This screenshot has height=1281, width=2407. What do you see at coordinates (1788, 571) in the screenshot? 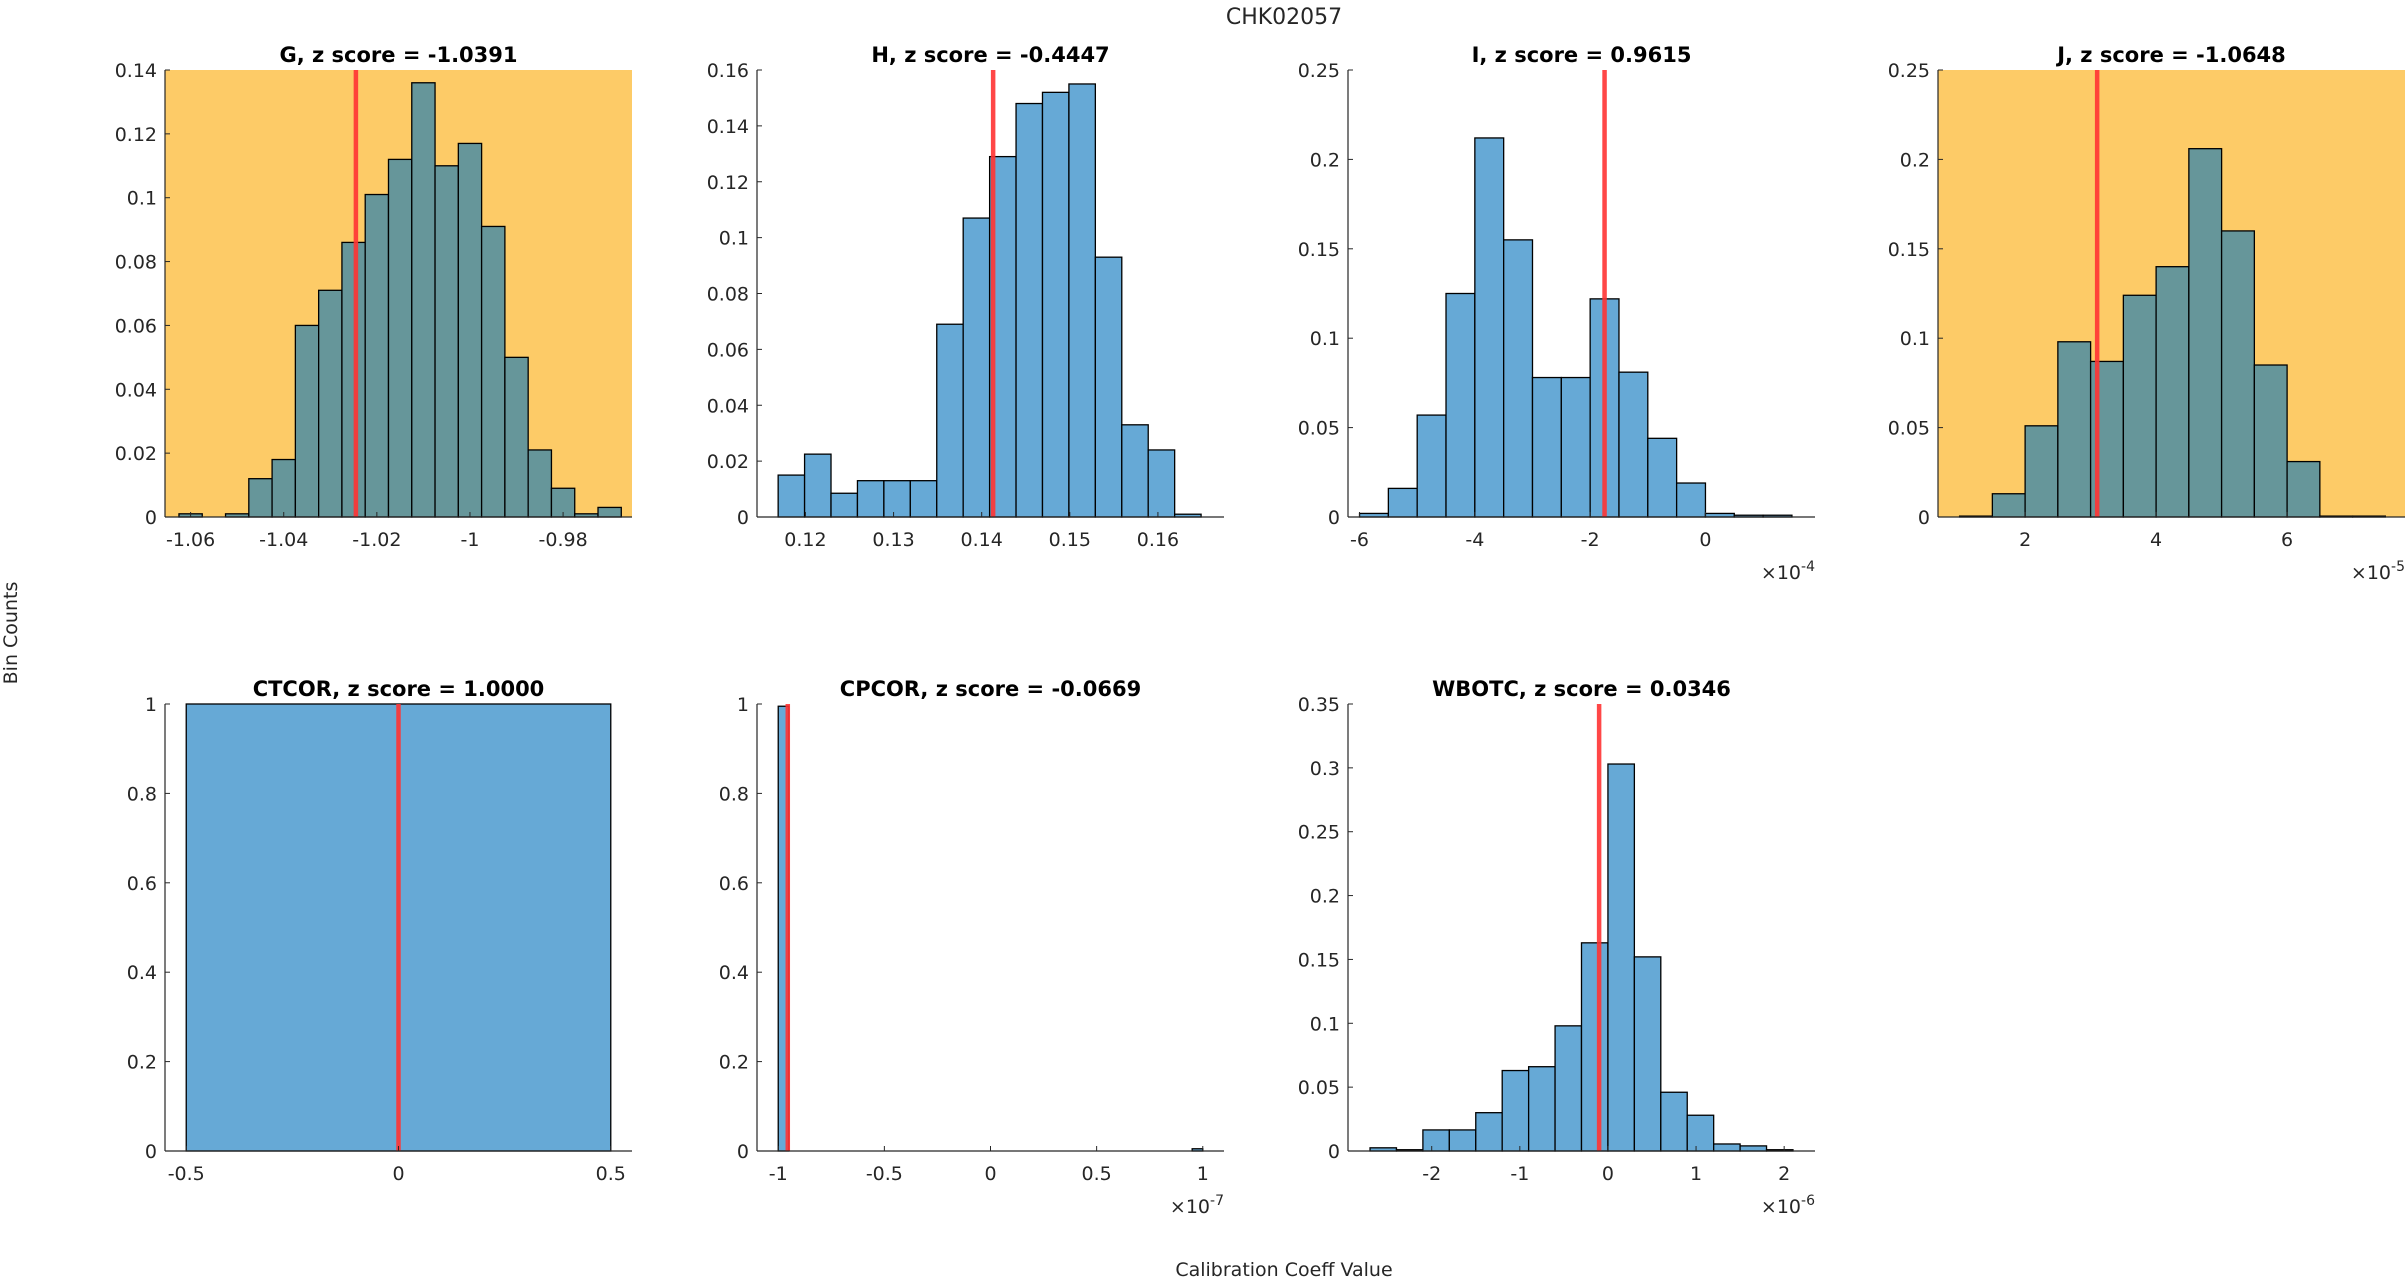
I see `x-exponent-label: ×10⁻⁴` at bounding box center [1788, 571].